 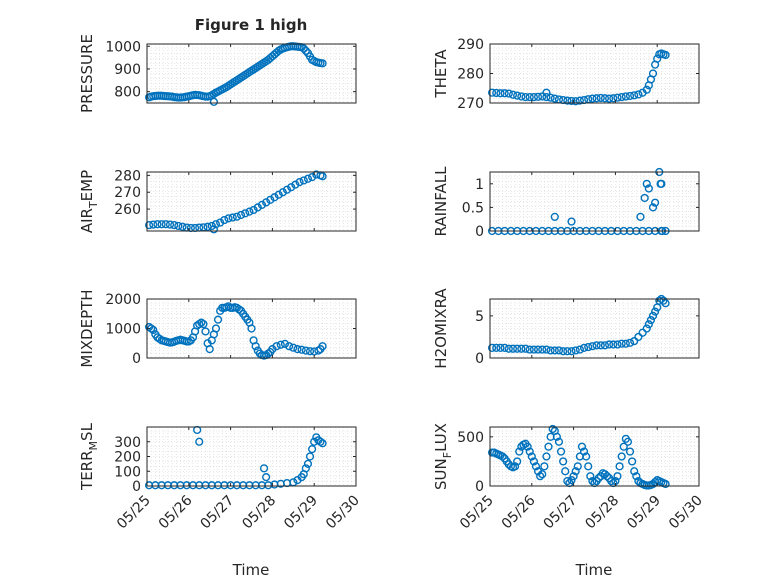 What do you see at coordinates (127, 70) in the screenshot?
I see `y-tick-label: 900` at bounding box center [127, 70].